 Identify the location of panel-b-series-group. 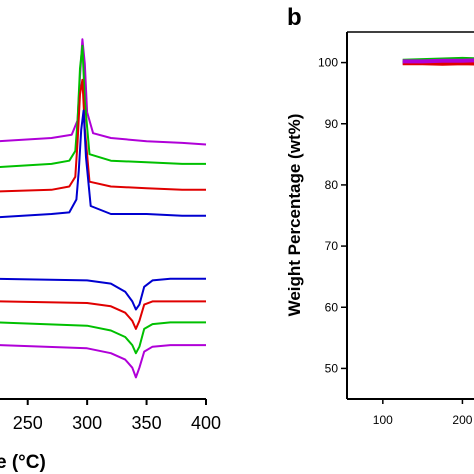
(438, 61).